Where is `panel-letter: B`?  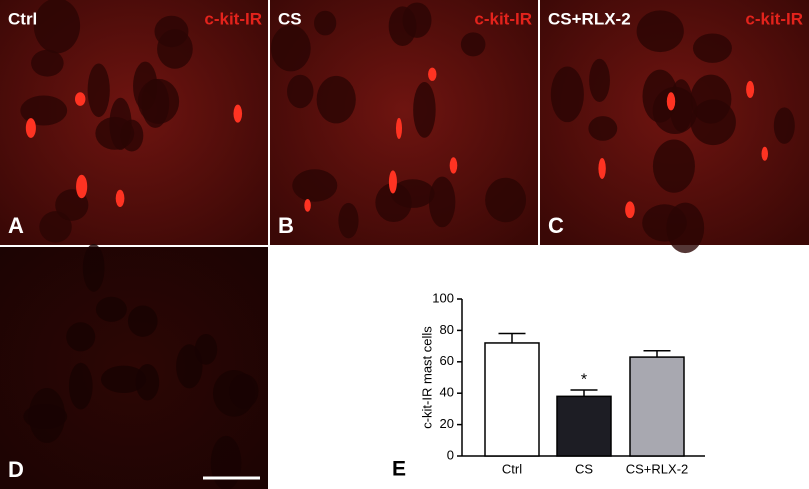 panel-letter: B is located at coordinates (286, 225).